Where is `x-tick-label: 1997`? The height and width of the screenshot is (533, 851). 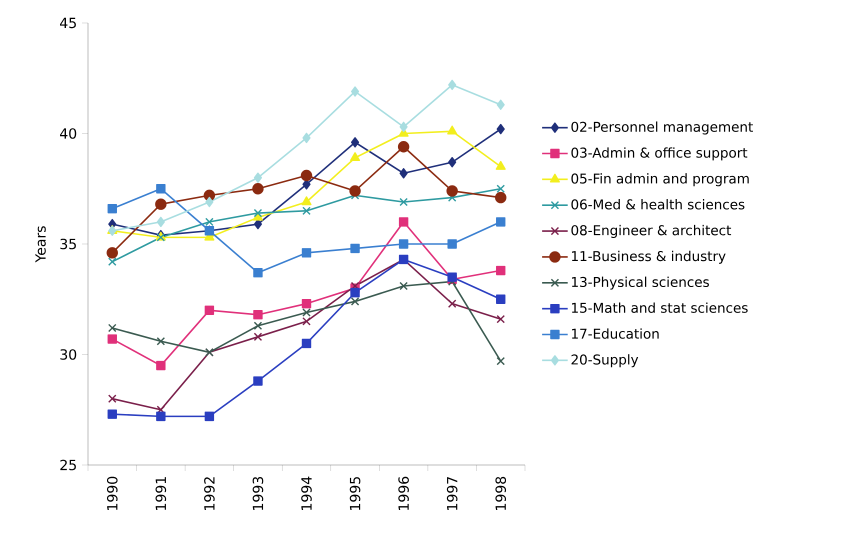 x-tick-label: 1997 is located at coordinates (452, 493).